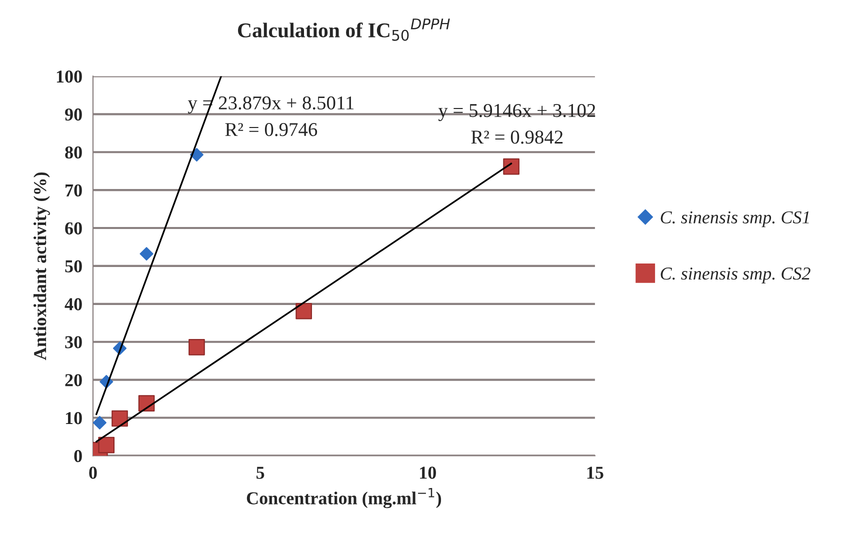 This screenshot has height=533, width=861. Describe the element at coordinates (74, 190) in the screenshot. I see `y-tick-label: 70` at that location.